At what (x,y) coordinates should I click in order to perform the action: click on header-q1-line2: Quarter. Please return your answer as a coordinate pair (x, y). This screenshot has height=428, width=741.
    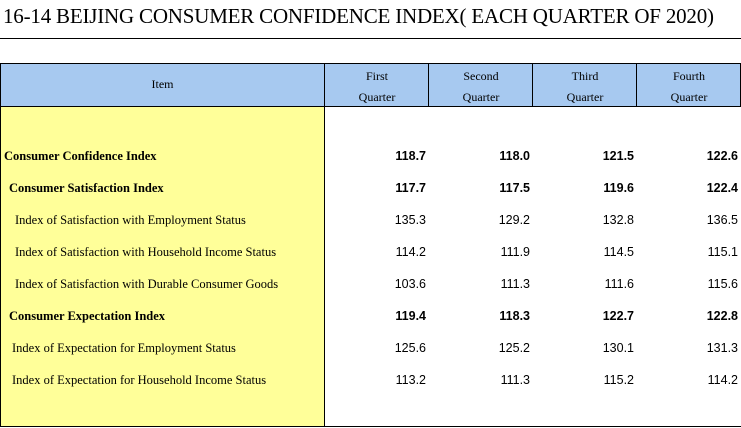
    Looking at the image, I should click on (377, 97).